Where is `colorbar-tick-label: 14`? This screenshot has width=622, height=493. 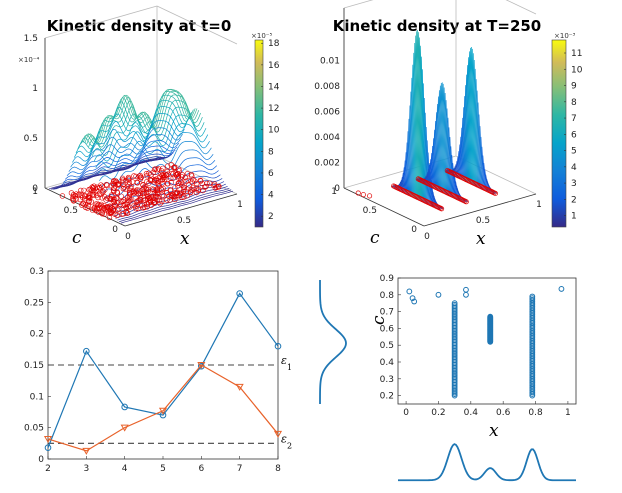
colorbar-tick-label: 14 is located at coordinates (274, 87).